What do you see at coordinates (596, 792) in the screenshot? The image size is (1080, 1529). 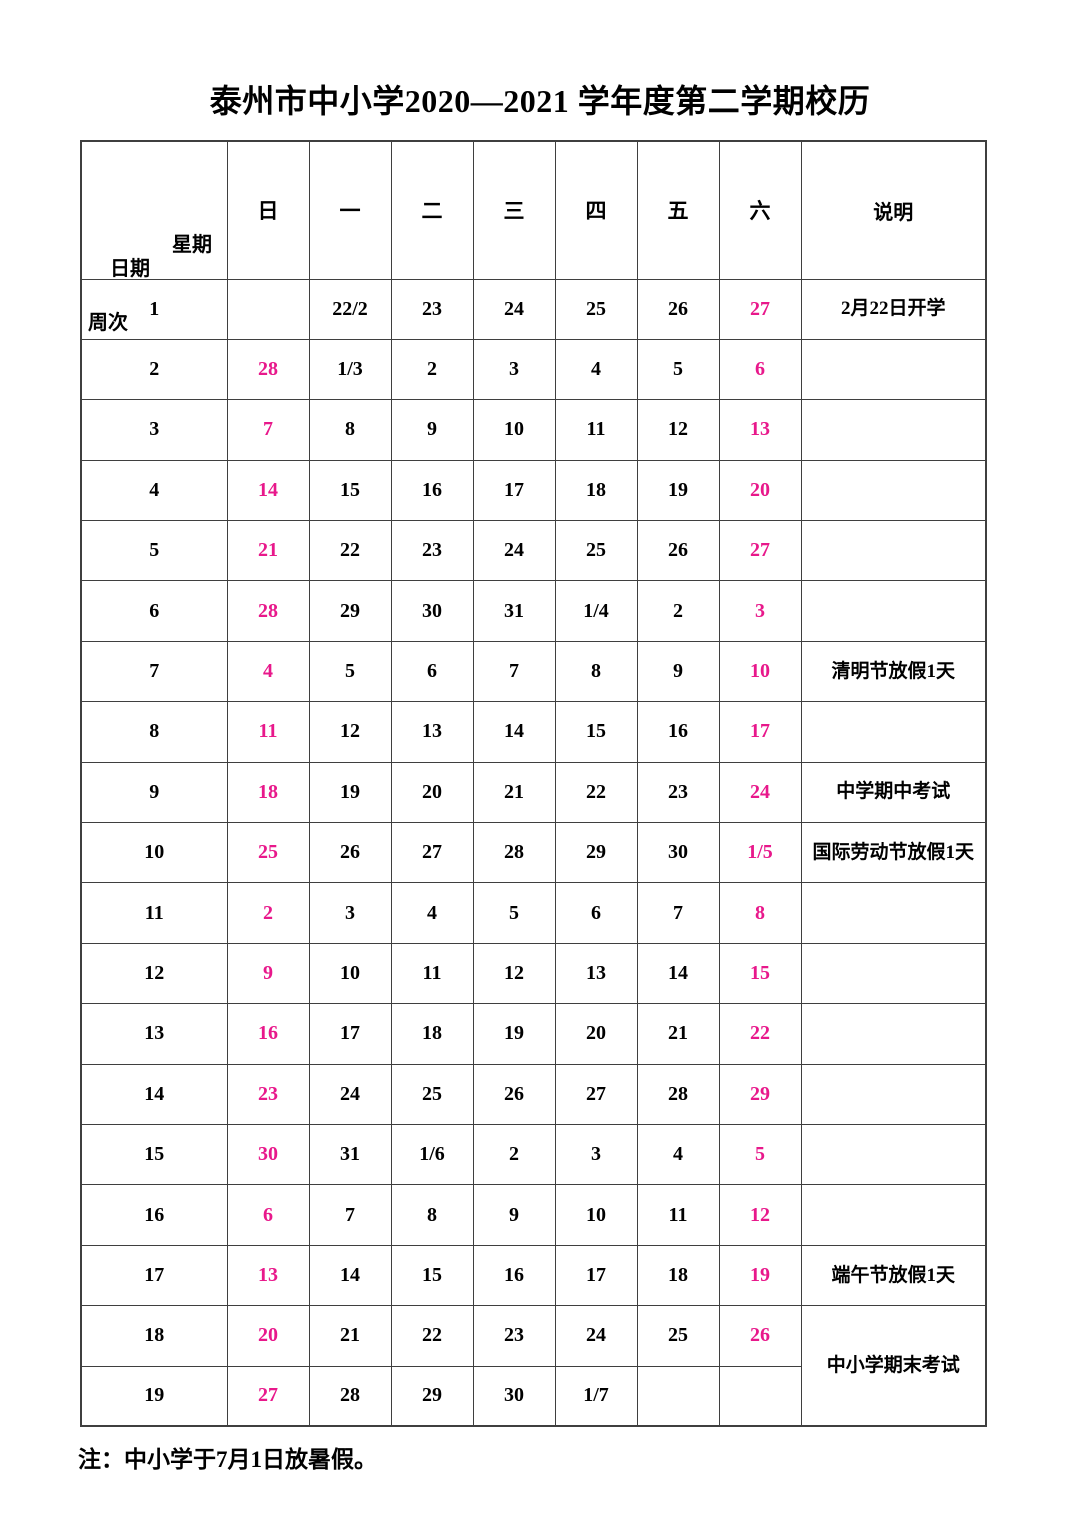 I see `date-cell: 22` at bounding box center [596, 792].